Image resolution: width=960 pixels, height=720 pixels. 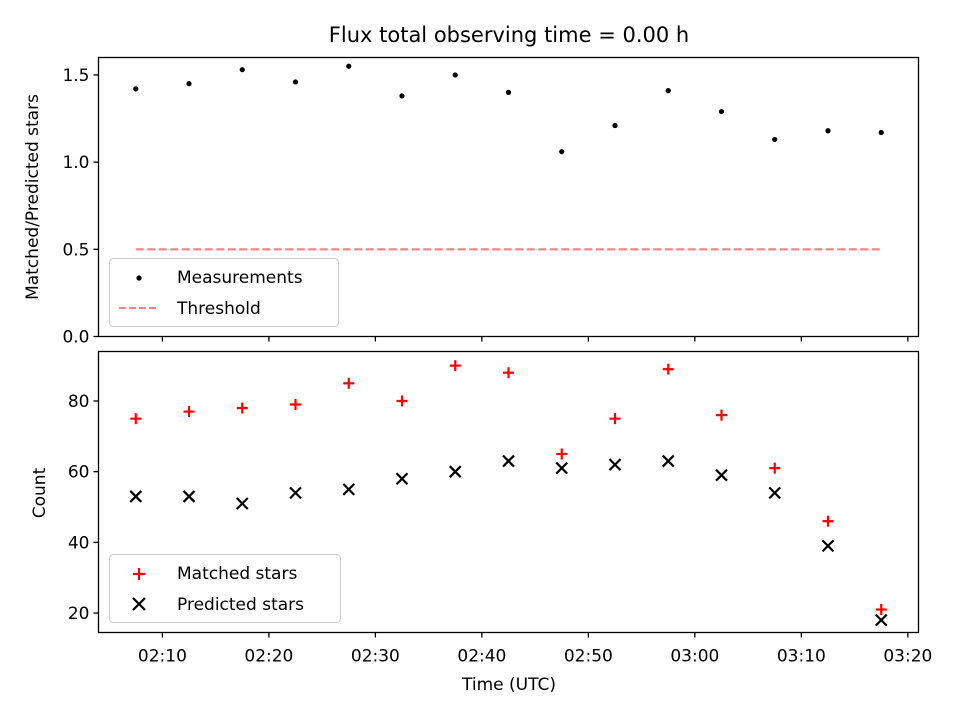 I want to click on top-legend-box, so click(x=224, y=292).